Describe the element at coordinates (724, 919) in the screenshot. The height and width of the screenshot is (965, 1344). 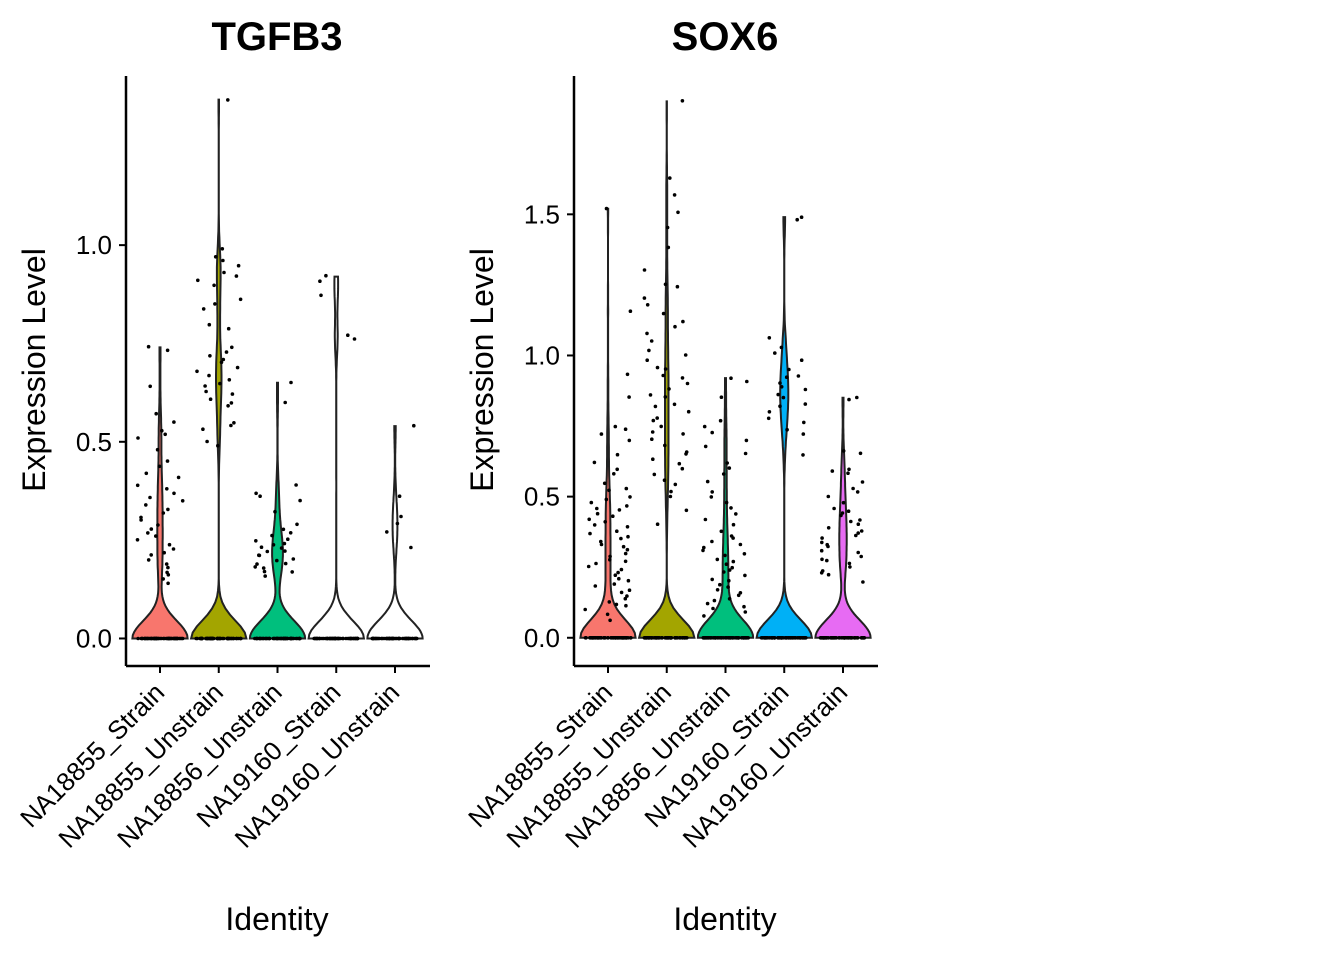
I see `x-axis-title: Identity` at that location.